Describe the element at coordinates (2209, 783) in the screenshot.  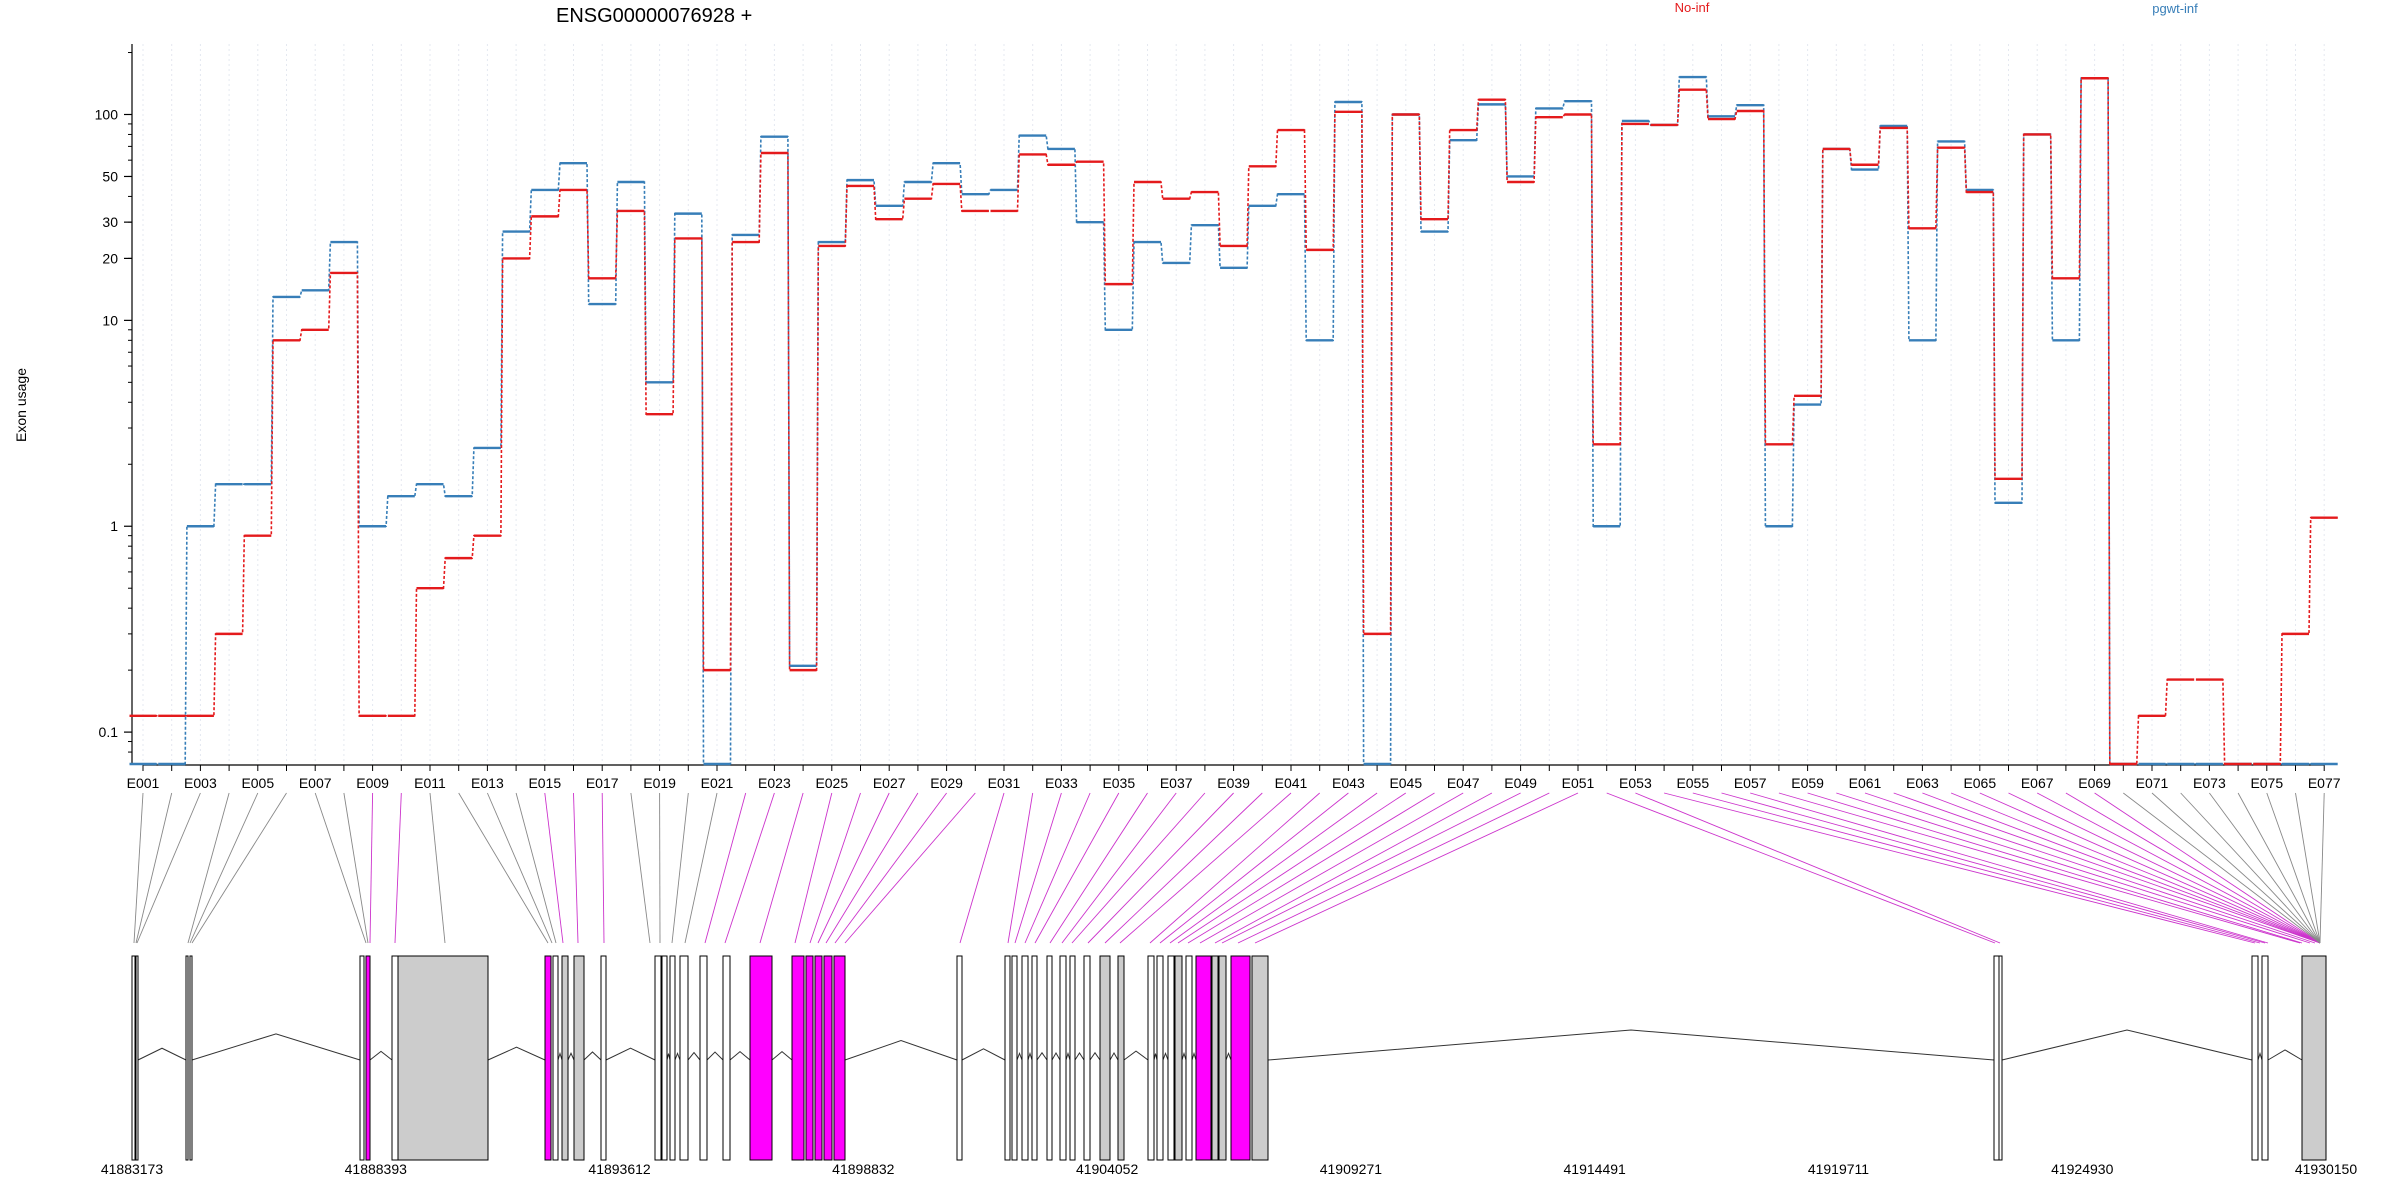
I see `x-tick-label: E073` at that location.